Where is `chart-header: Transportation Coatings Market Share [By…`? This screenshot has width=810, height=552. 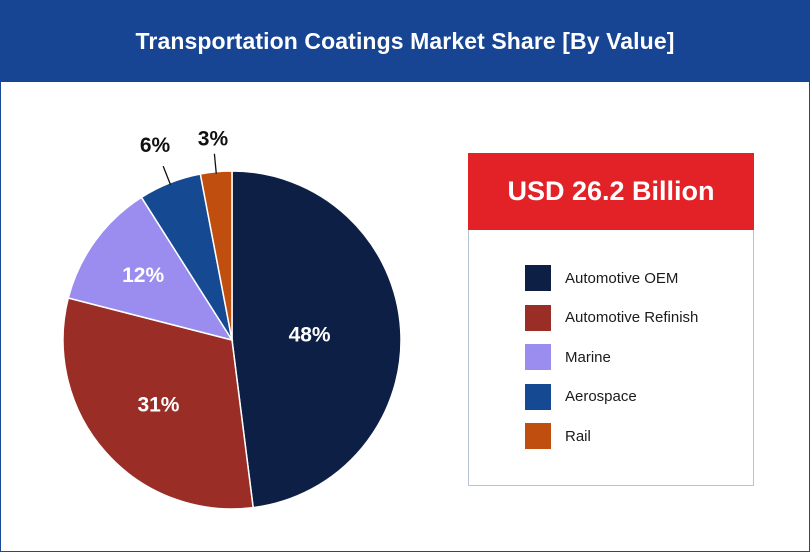
chart-header: Transportation Coatings Market Share [By… is located at coordinates (405, 41).